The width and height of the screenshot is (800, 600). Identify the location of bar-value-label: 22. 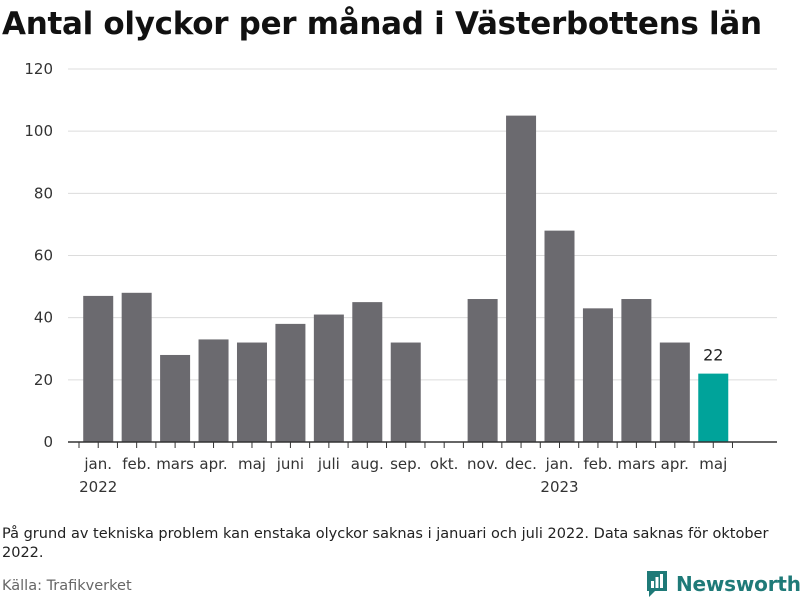
(713, 355).